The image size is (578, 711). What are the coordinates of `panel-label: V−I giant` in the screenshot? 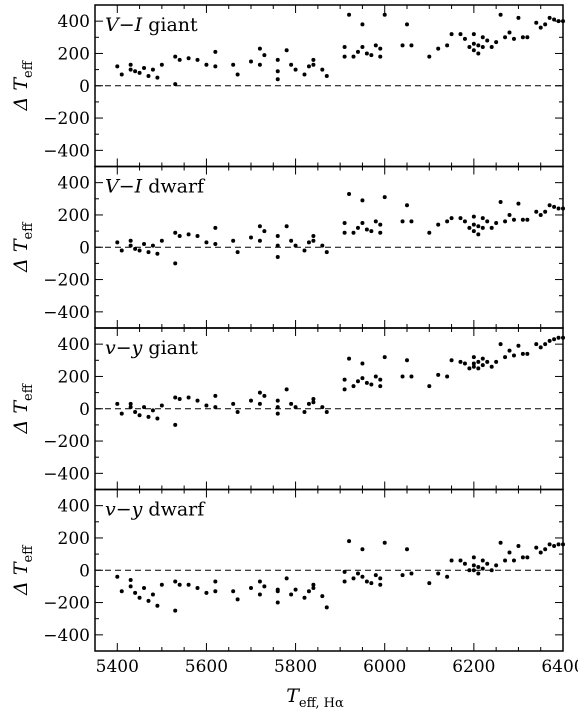 It's located at (151, 25).